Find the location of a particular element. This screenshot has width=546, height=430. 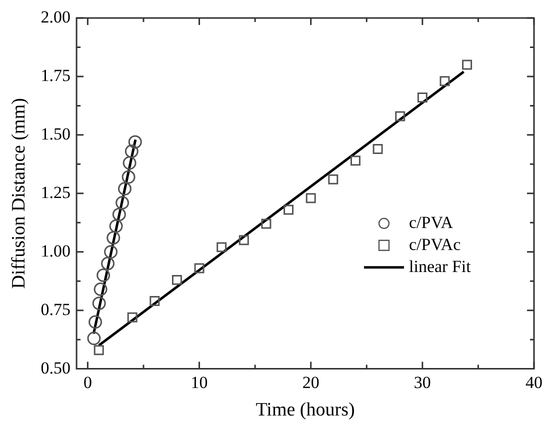

legend-label: c/PVA is located at coordinates (431, 222).